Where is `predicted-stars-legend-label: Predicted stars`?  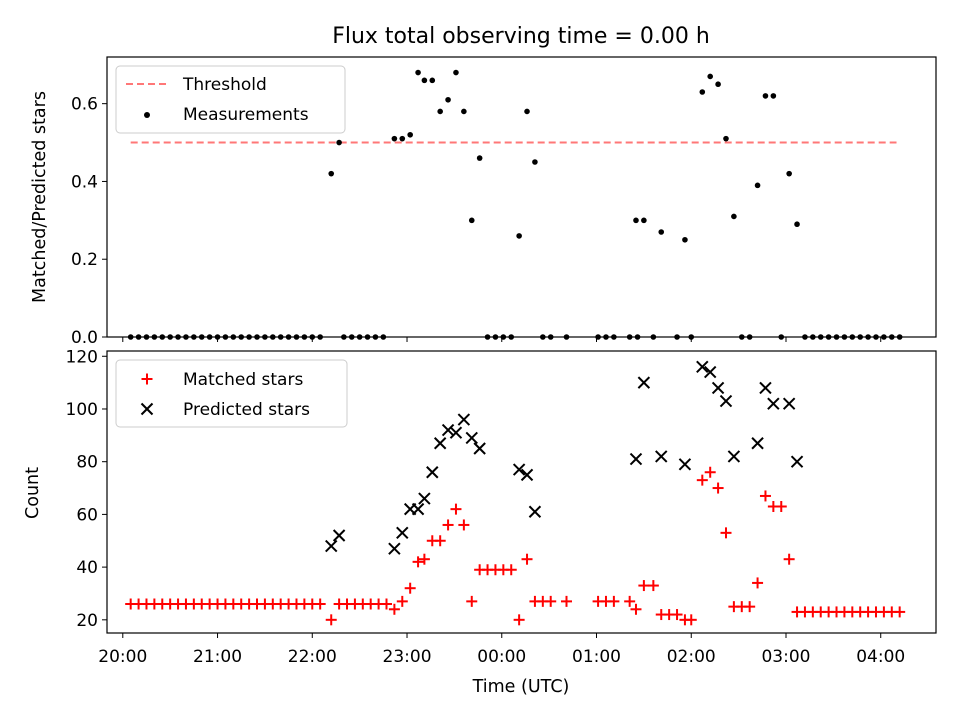 predicted-stars-legend-label: Predicted stars is located at coordinates (246, 410).